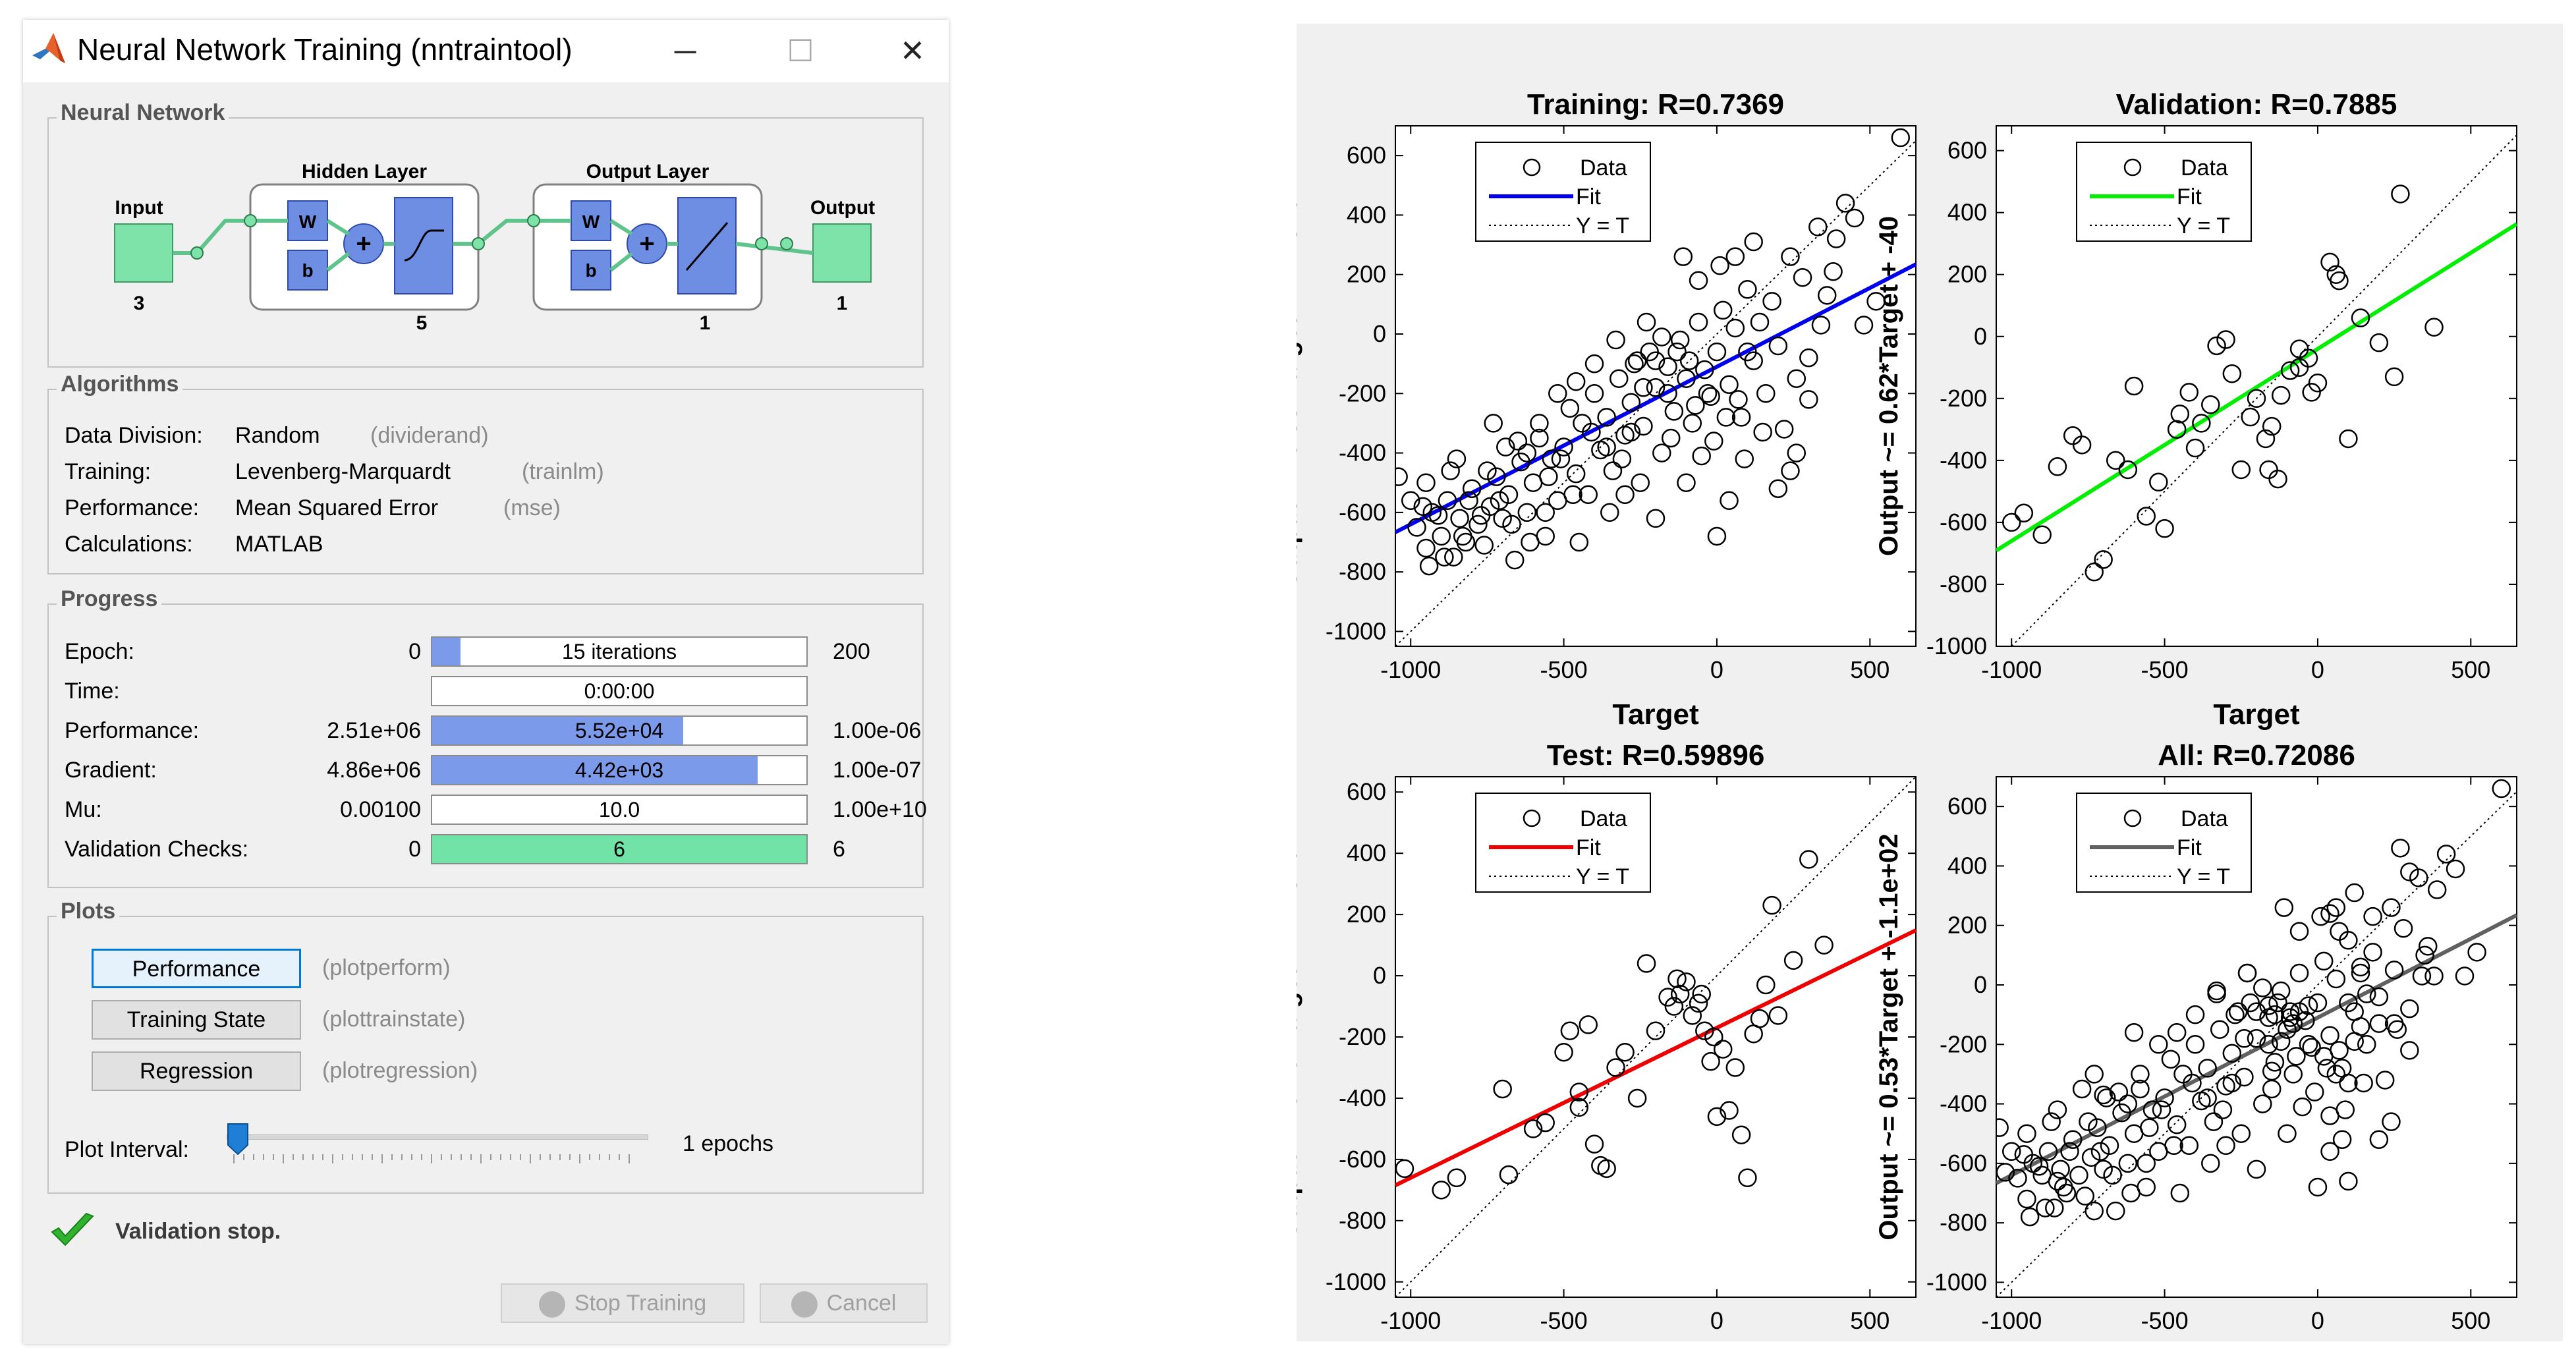 The width and height of the screenshot is (2576, 1369). I want to click on cancel-button: Cancel, so click(844, 1303).